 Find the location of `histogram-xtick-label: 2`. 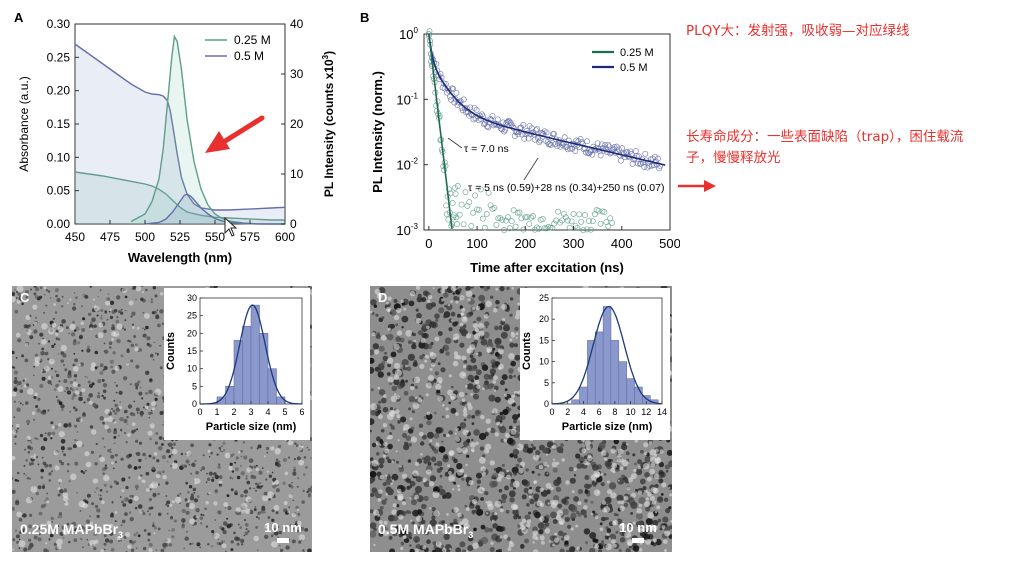

histogram-xtick-label: 2 is located at coordinates (233, 412).